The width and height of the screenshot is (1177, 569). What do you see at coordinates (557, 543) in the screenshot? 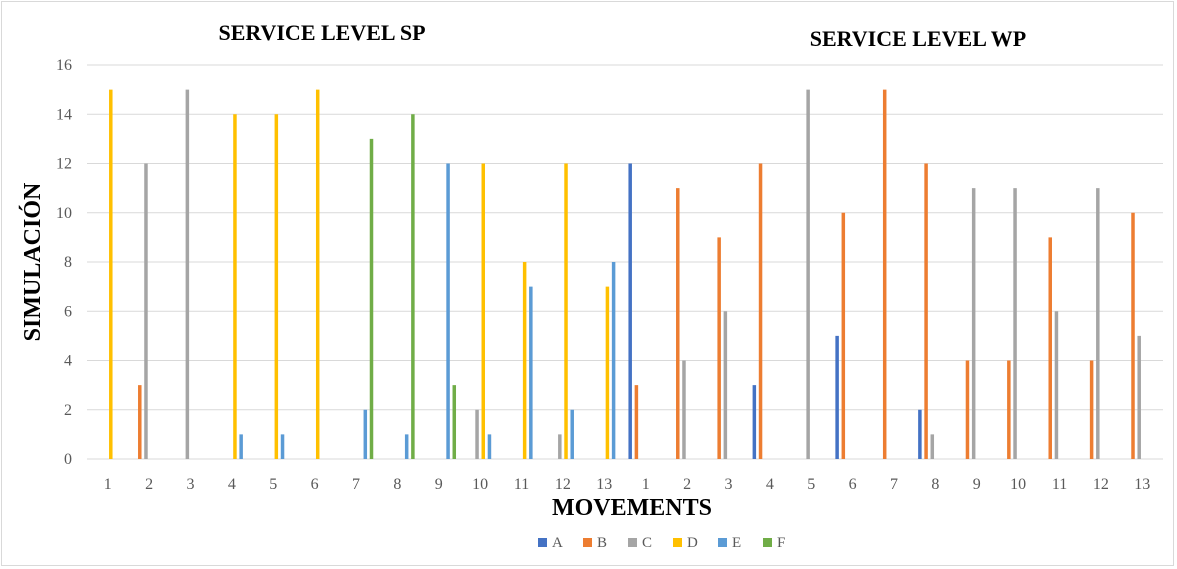
I see `legend-label-A: A` at bounding box center [557, 543].